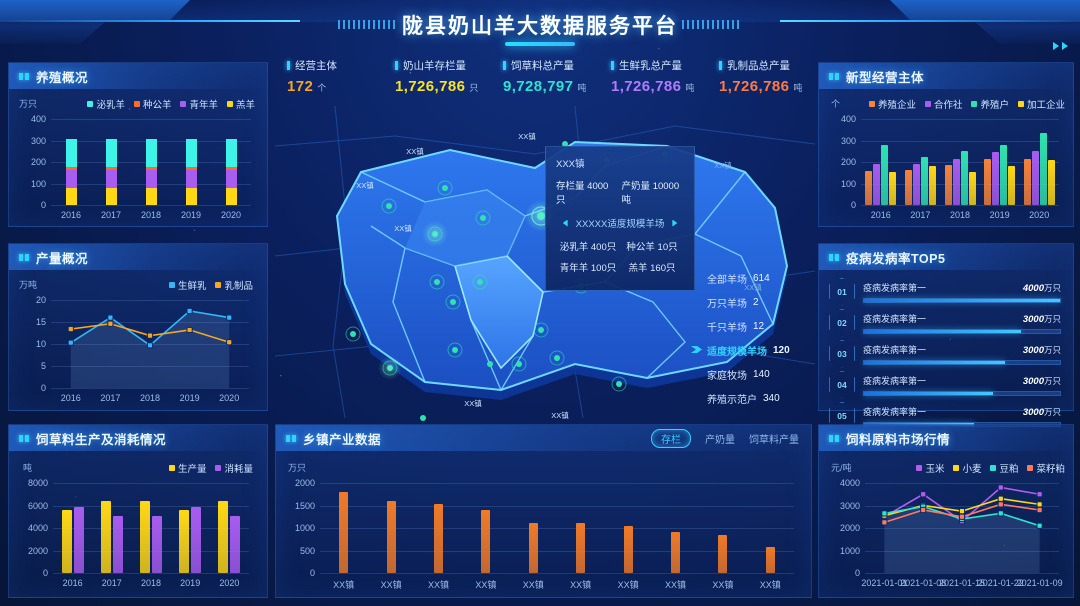 This screenshot has width=1080, height=606. I want to click on legend-item: 生产量, so click(187, 468).